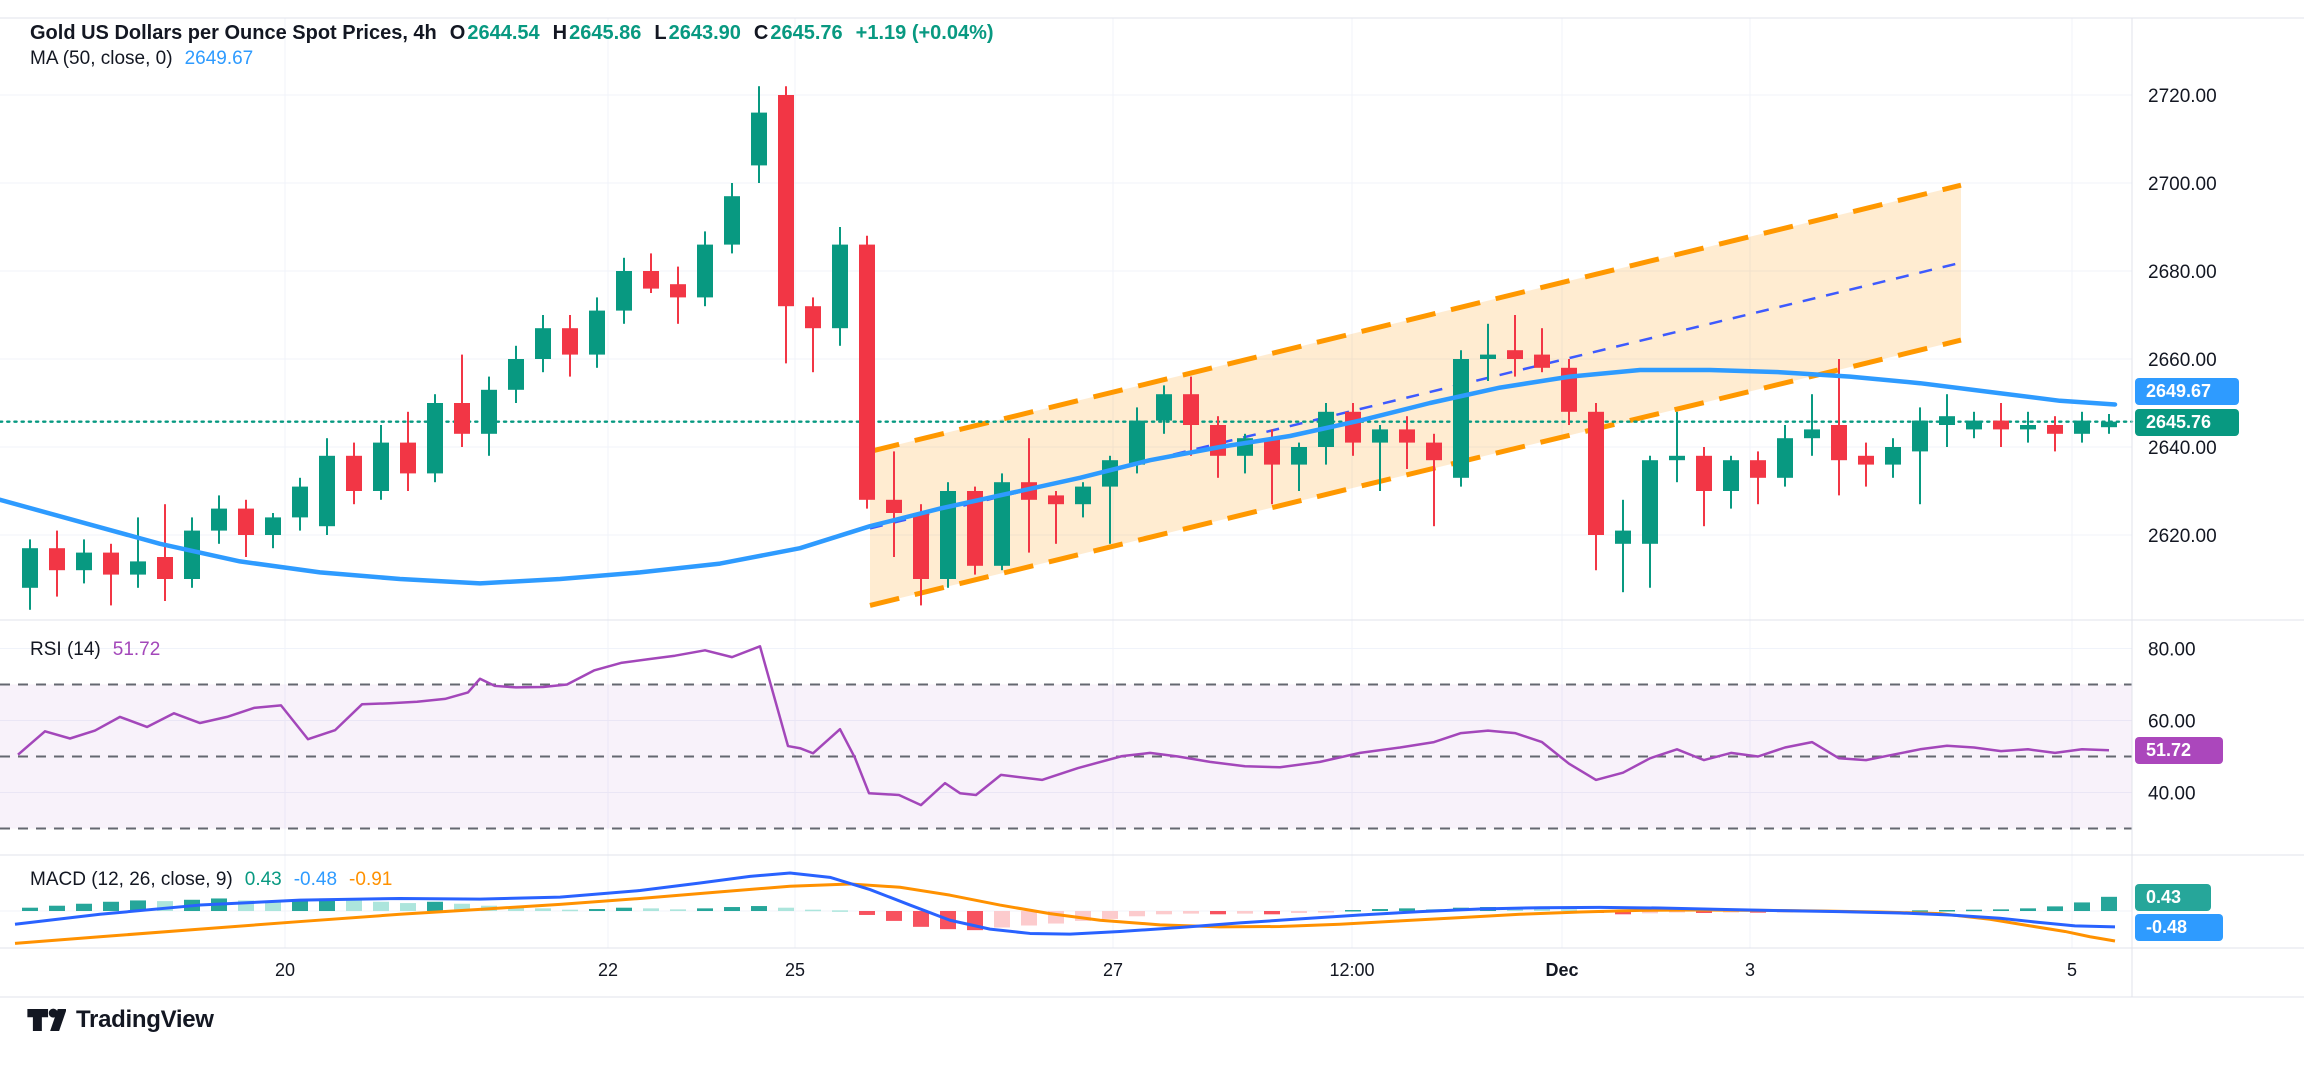  Describe the element at coordinates (806, 33) in the screenshot. I see `ohlc-close-value: 2645.76` at that location.